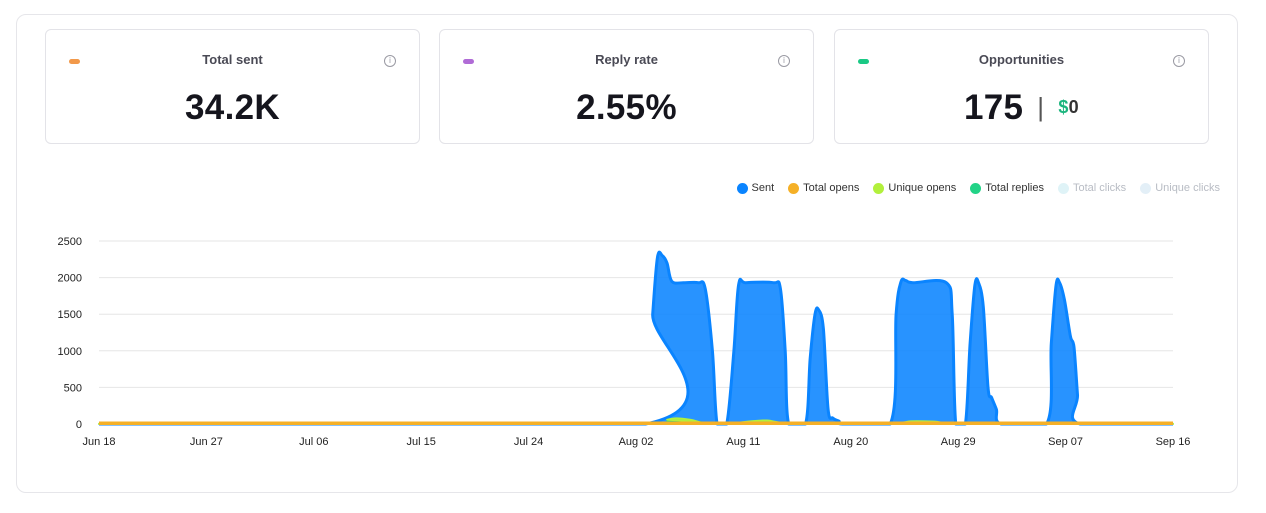  What do you see at coordinates (421, 442) in the screenshot?
I see `x-tick-label: Jul 15` at bounding box center [421, 442].